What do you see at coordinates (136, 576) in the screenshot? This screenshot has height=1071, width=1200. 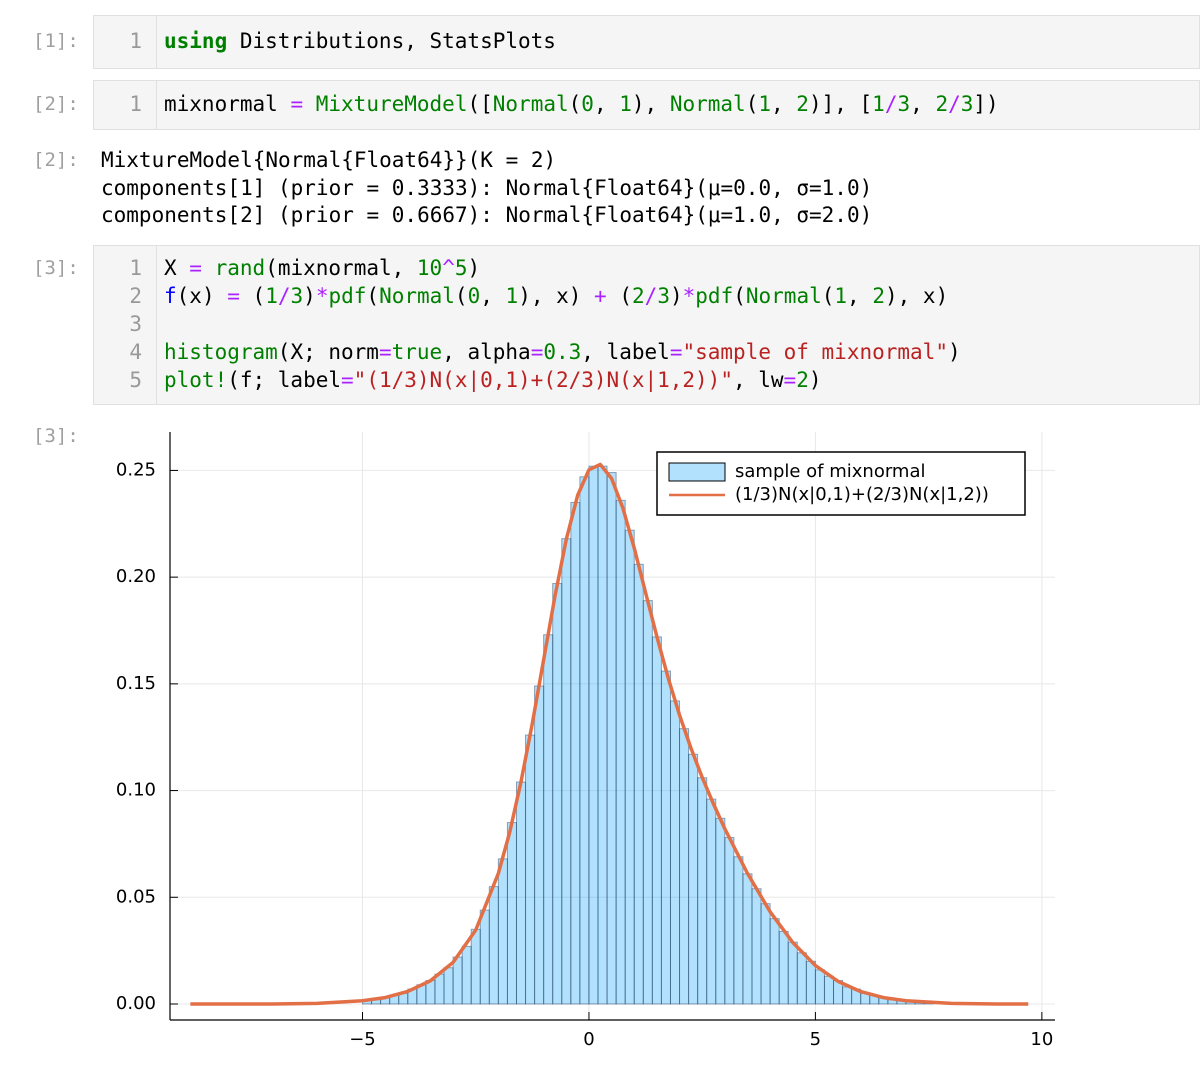 I see `y-tick-label: 0.20` at bounding box center [136, 576].